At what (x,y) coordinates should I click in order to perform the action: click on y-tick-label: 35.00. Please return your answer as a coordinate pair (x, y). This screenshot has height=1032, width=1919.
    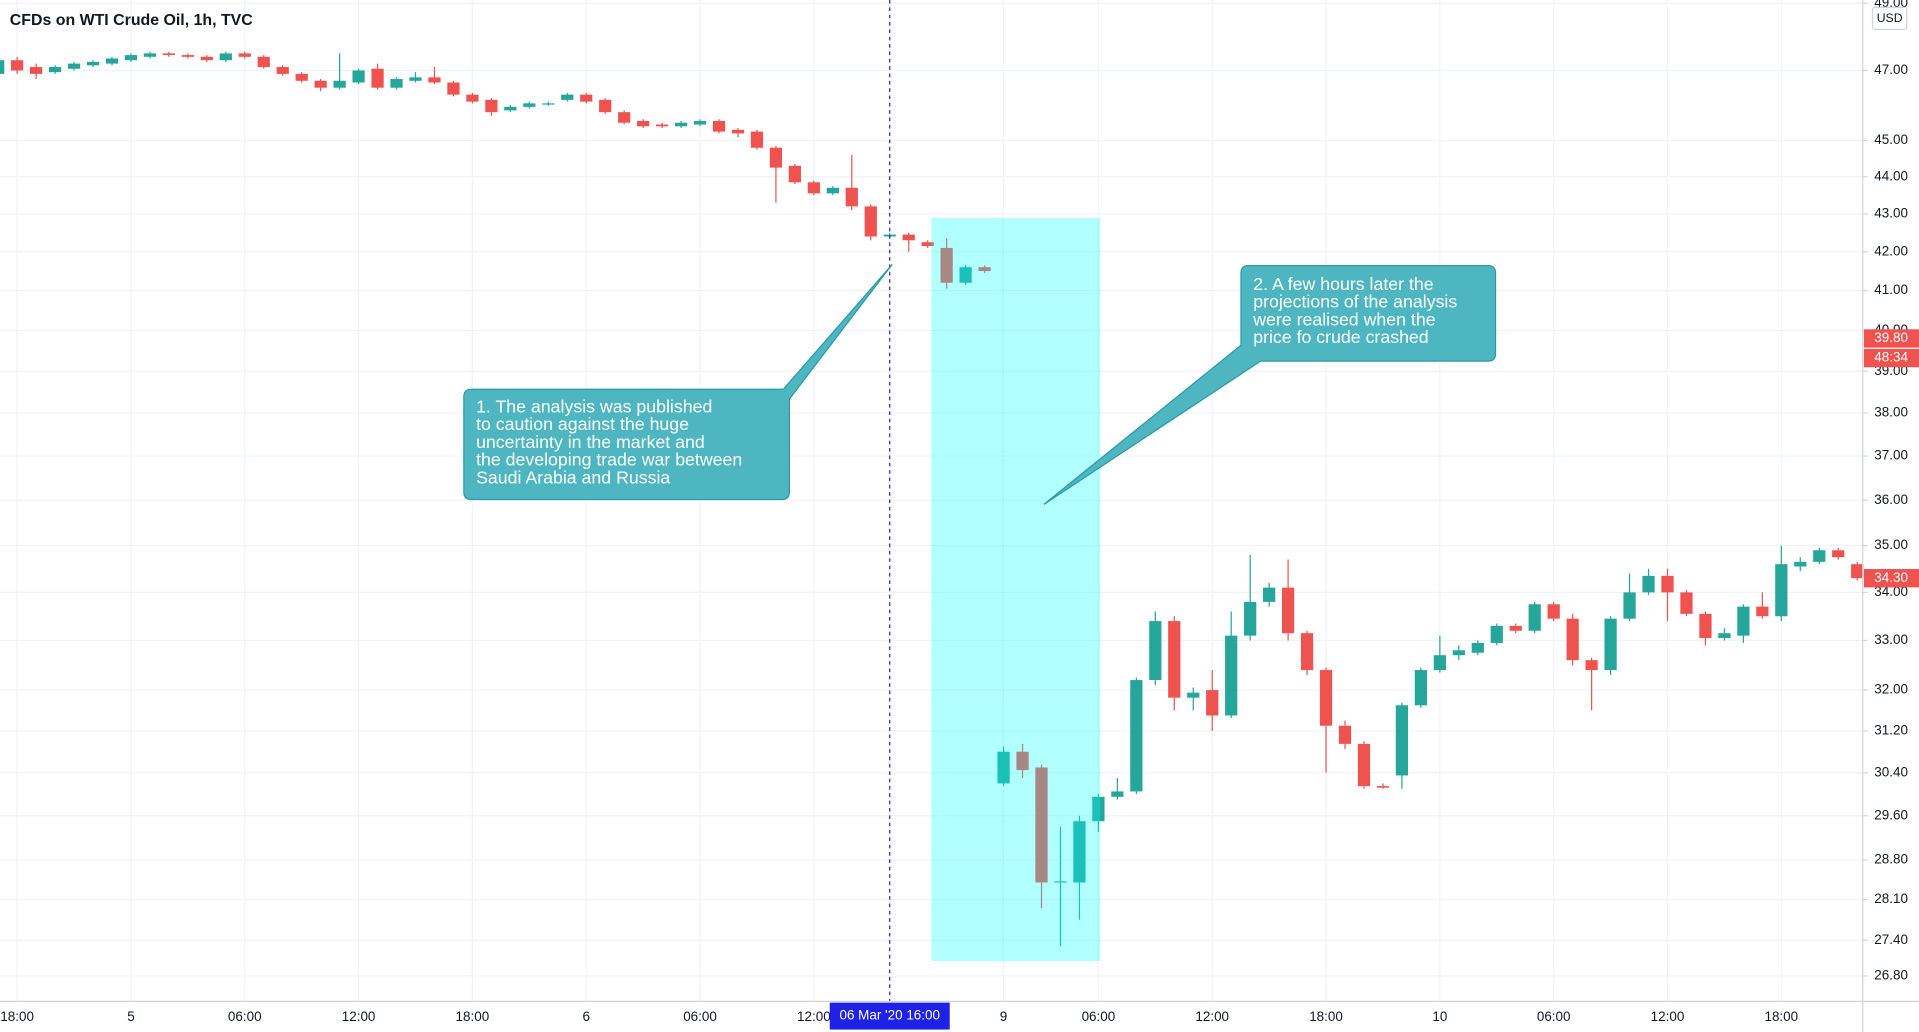
    Looking at the image, I should click on (1891, 544).